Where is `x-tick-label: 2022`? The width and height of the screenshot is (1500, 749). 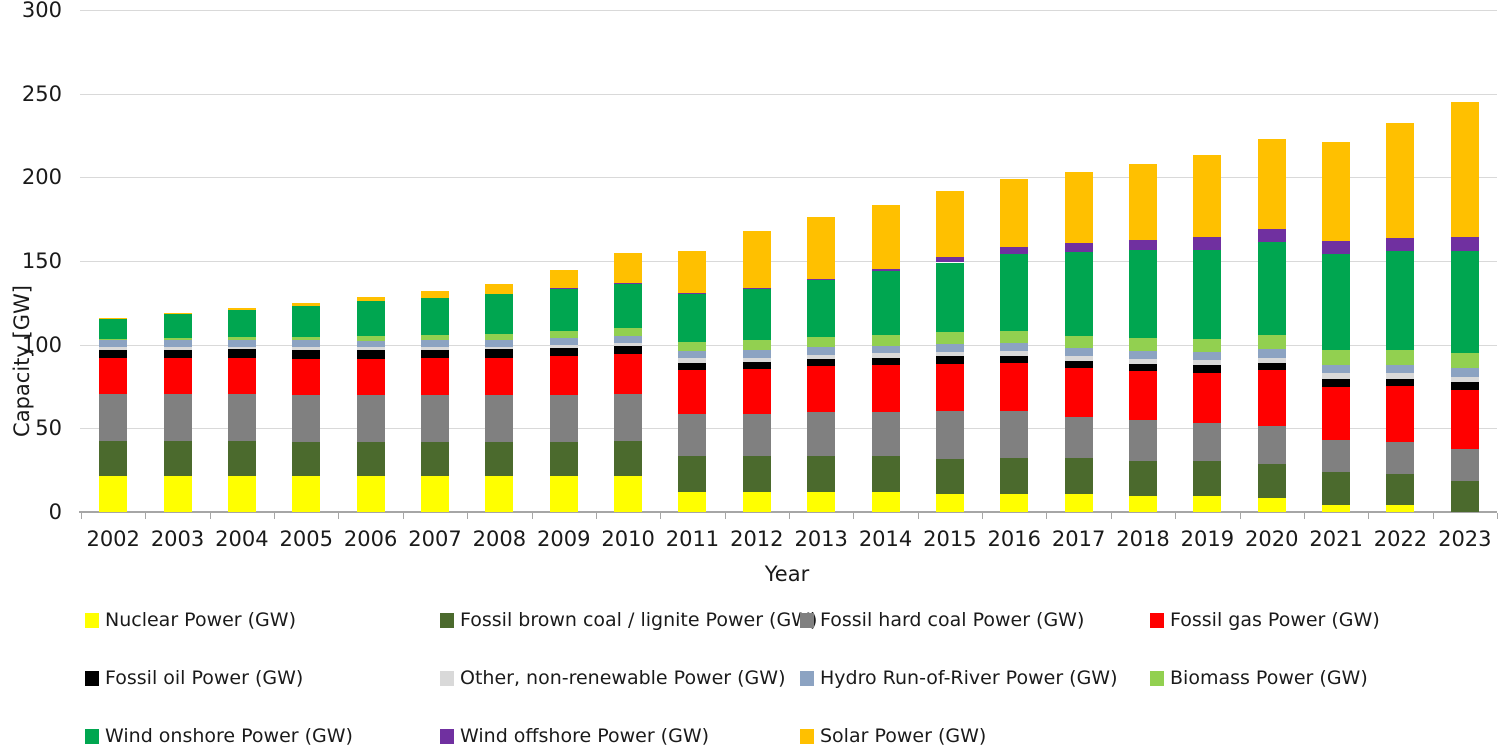
x-tick-label: 2022 is located at coordinates (1400, 539).